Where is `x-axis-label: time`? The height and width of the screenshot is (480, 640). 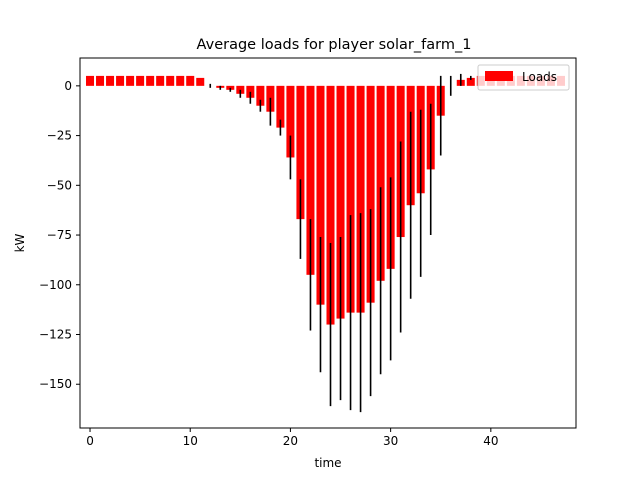 x-axis-label: time is located at coordinates (327, 463).